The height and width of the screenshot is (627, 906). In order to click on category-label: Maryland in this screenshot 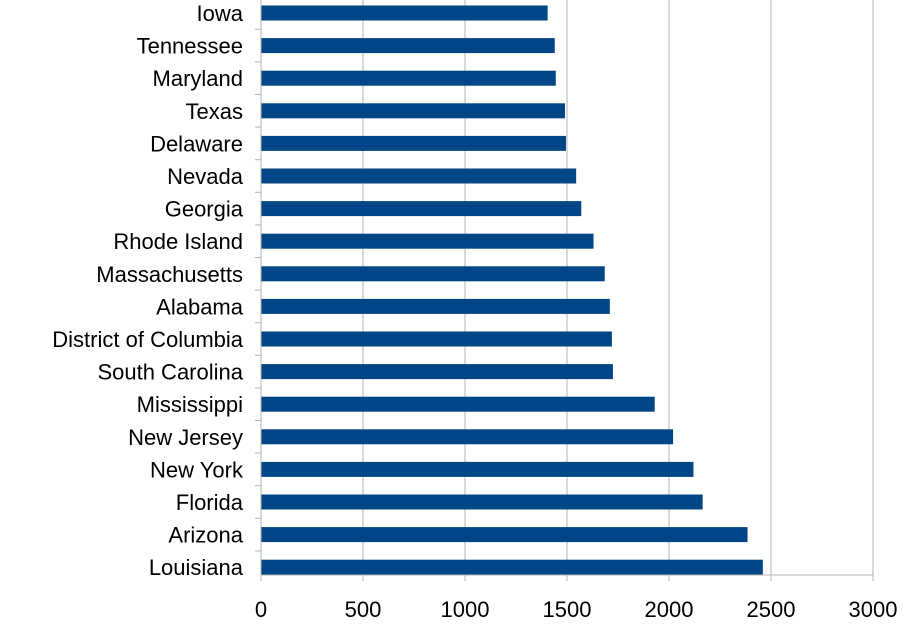, I will do `click(198, 78)`.